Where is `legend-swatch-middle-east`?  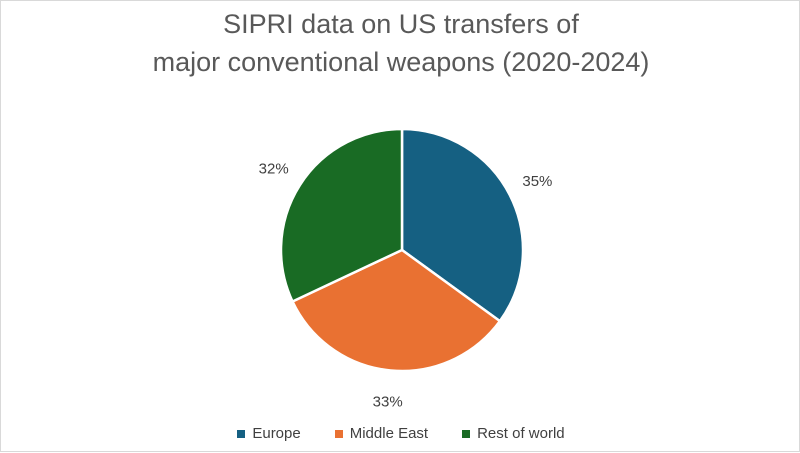
legend-swatch-middle-east is located at coordinates (338, 433).